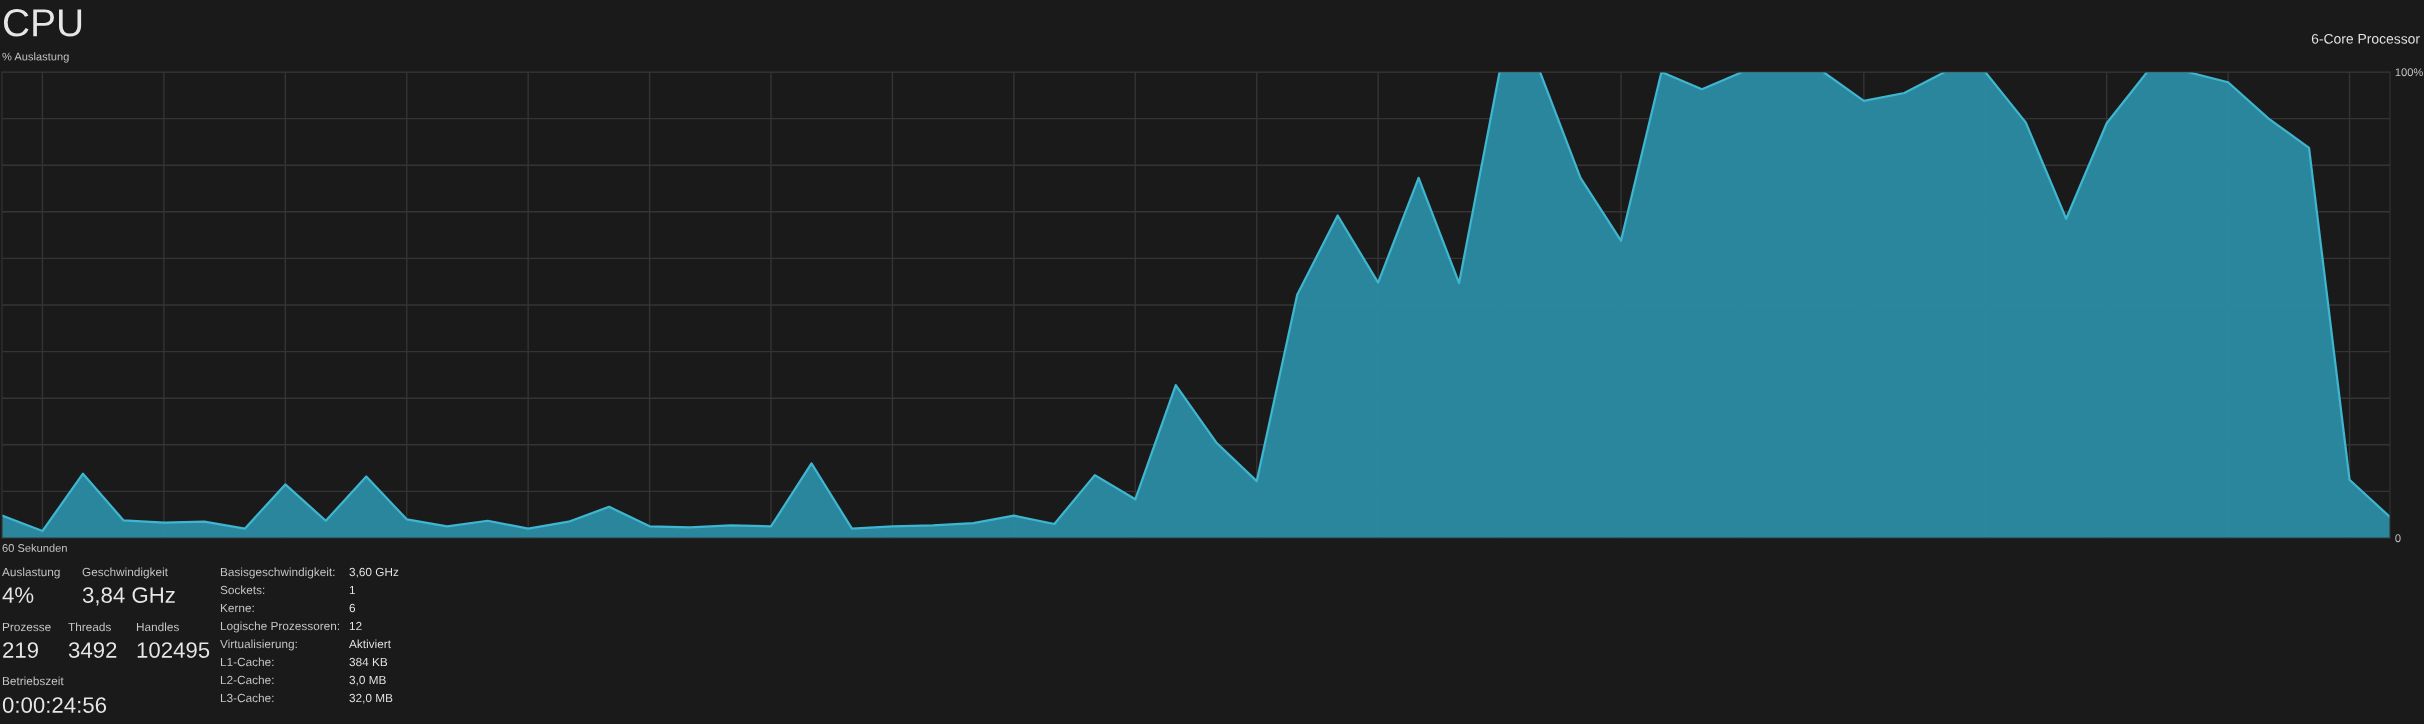  What do you see at coordinates (26, 627) in the screenshot?
I see `text: Prozesse` at bounding box center [26, 627].